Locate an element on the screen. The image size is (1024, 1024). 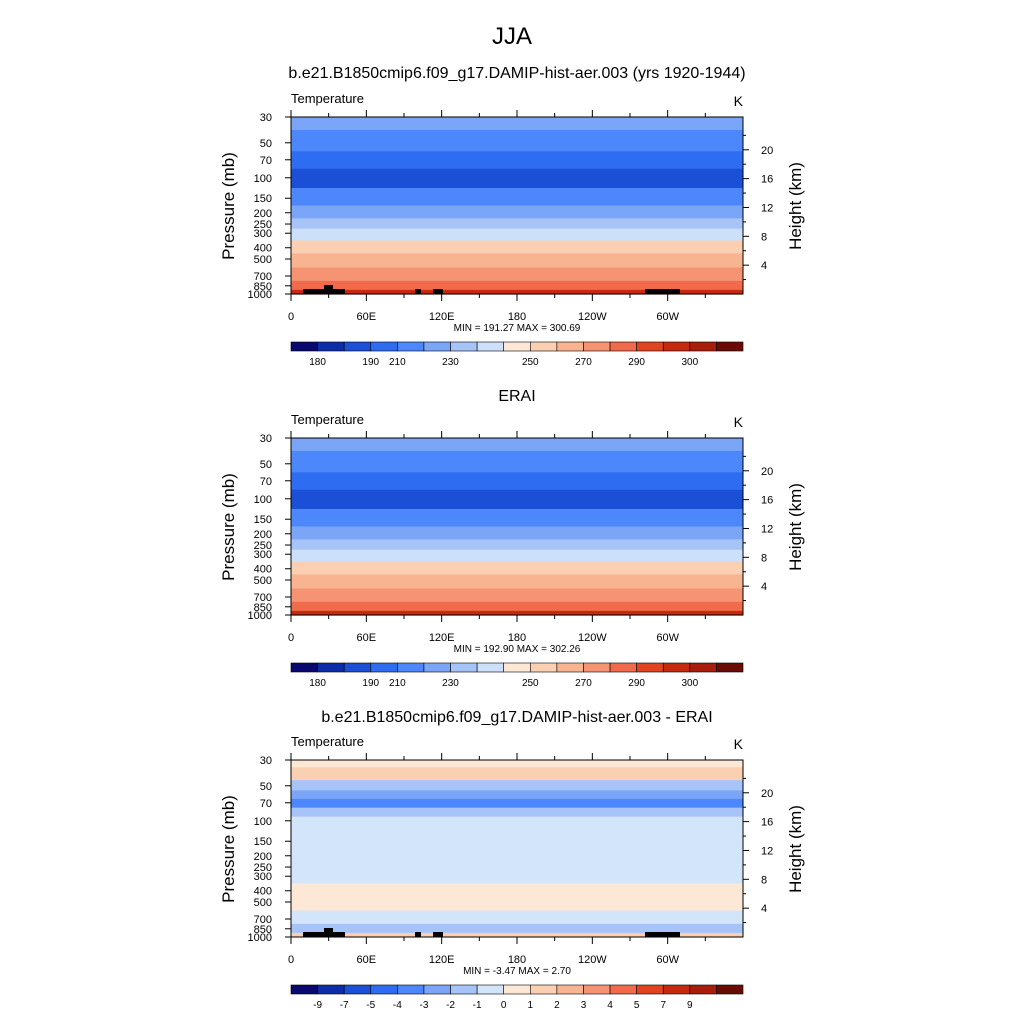
figure-title: JJA is located at coordinates (512, 36).